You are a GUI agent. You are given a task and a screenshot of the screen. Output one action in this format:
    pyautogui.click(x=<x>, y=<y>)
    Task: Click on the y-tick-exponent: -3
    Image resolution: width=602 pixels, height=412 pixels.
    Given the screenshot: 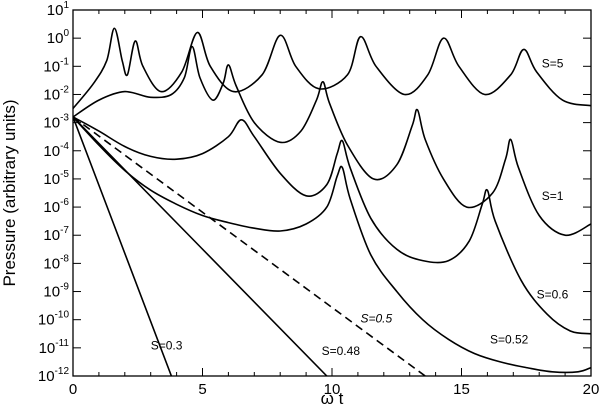 What is the action you would take?
    pyautogui.click(x=64, y=118)
    